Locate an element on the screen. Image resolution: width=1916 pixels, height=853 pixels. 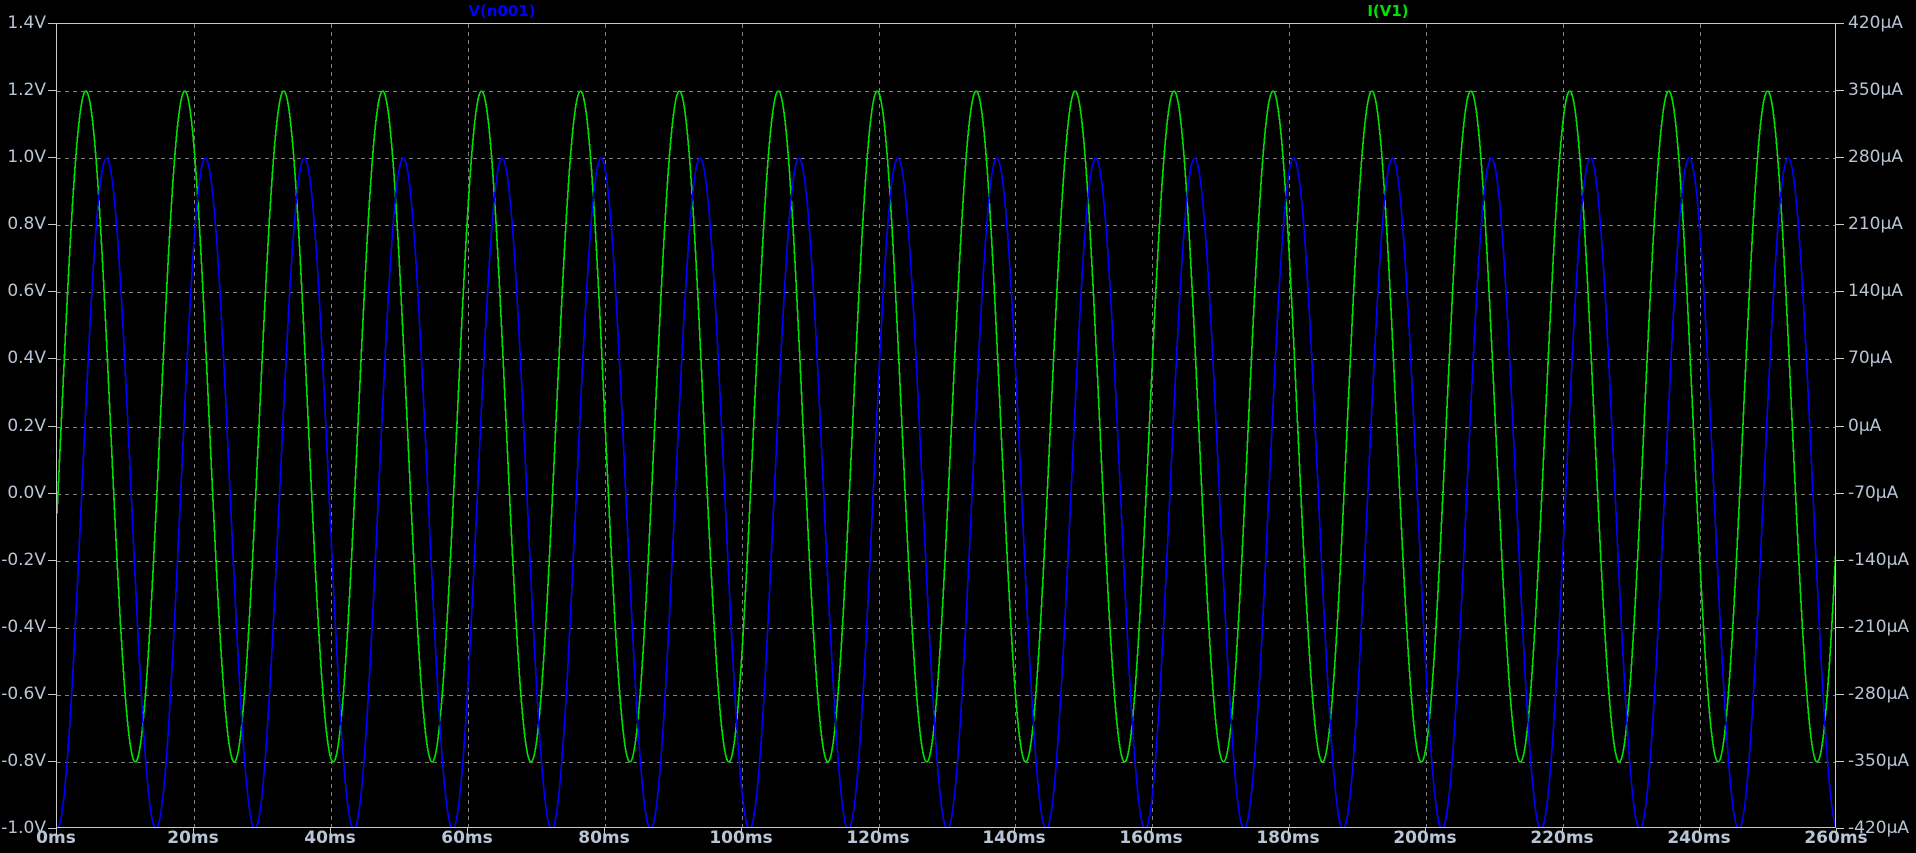
x-tick-label: 40ms is located at coordinates (330, 838).